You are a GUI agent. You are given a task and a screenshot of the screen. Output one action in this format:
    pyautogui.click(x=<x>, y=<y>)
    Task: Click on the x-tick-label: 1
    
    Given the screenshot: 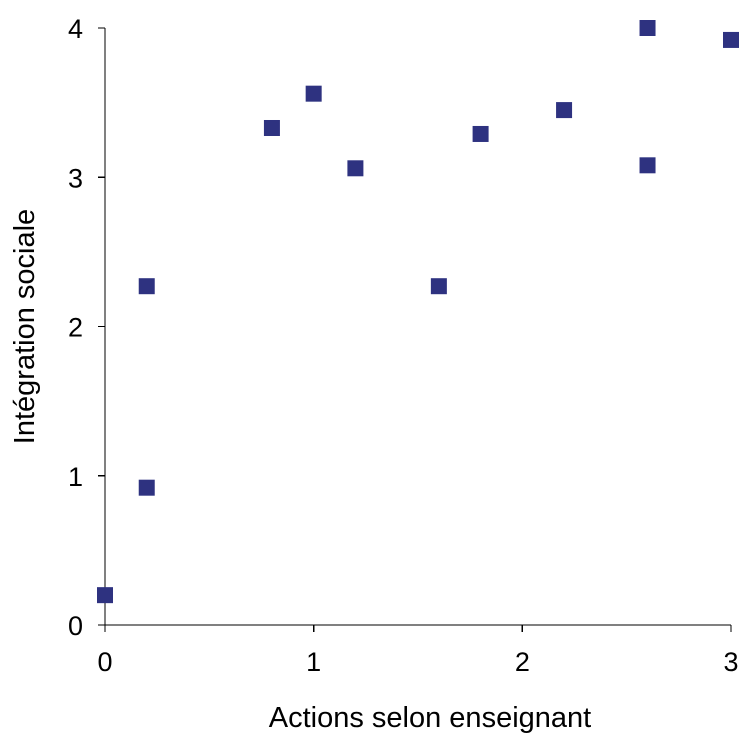 What is the action you would take?
    pyautogui.click(x=313, y=662)
    